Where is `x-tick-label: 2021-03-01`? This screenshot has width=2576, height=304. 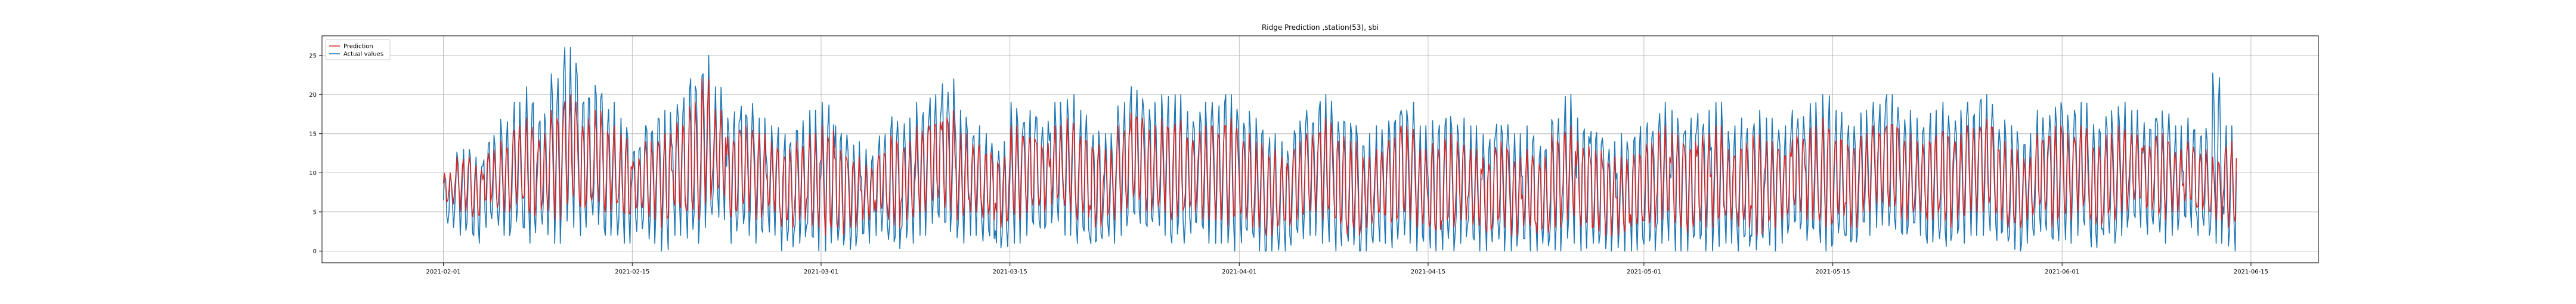 x-tick-label: 2021-03-01 is located at coordinates (821, 272).